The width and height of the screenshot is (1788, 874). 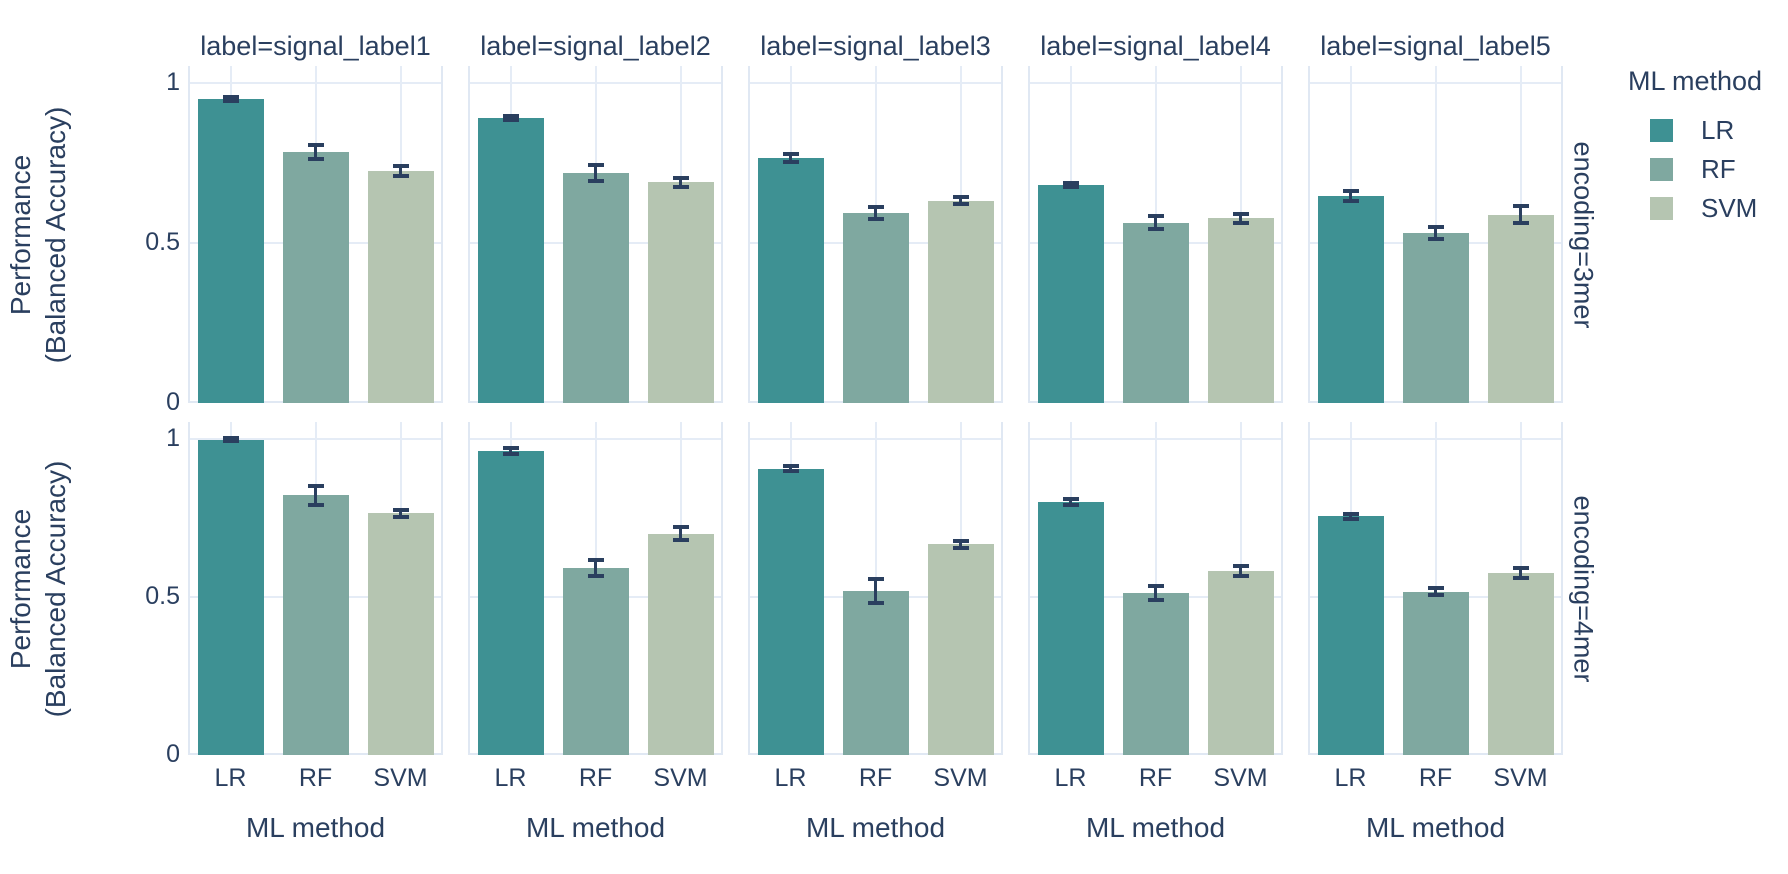 I want to click on rf-color-swatch, so click(x=1661, y=169).